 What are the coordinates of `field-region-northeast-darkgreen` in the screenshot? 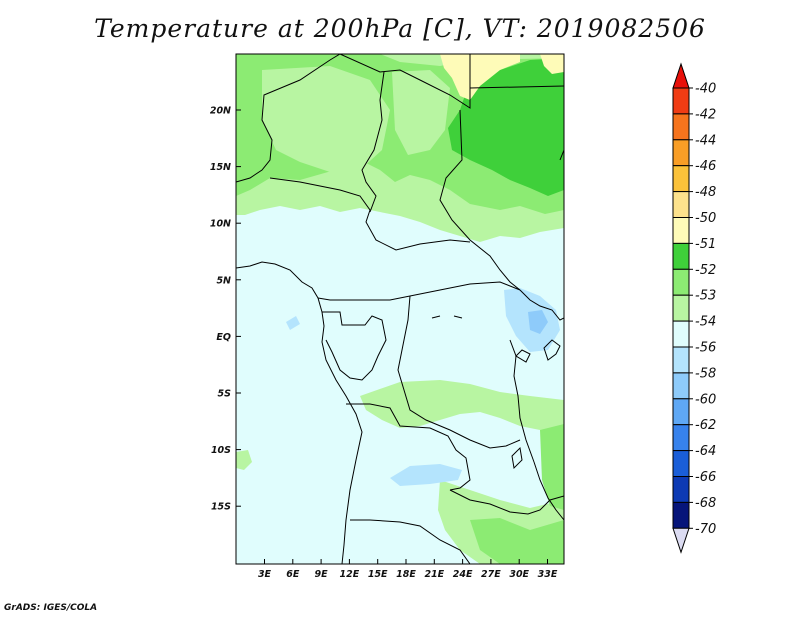 It's located at (506, 127).